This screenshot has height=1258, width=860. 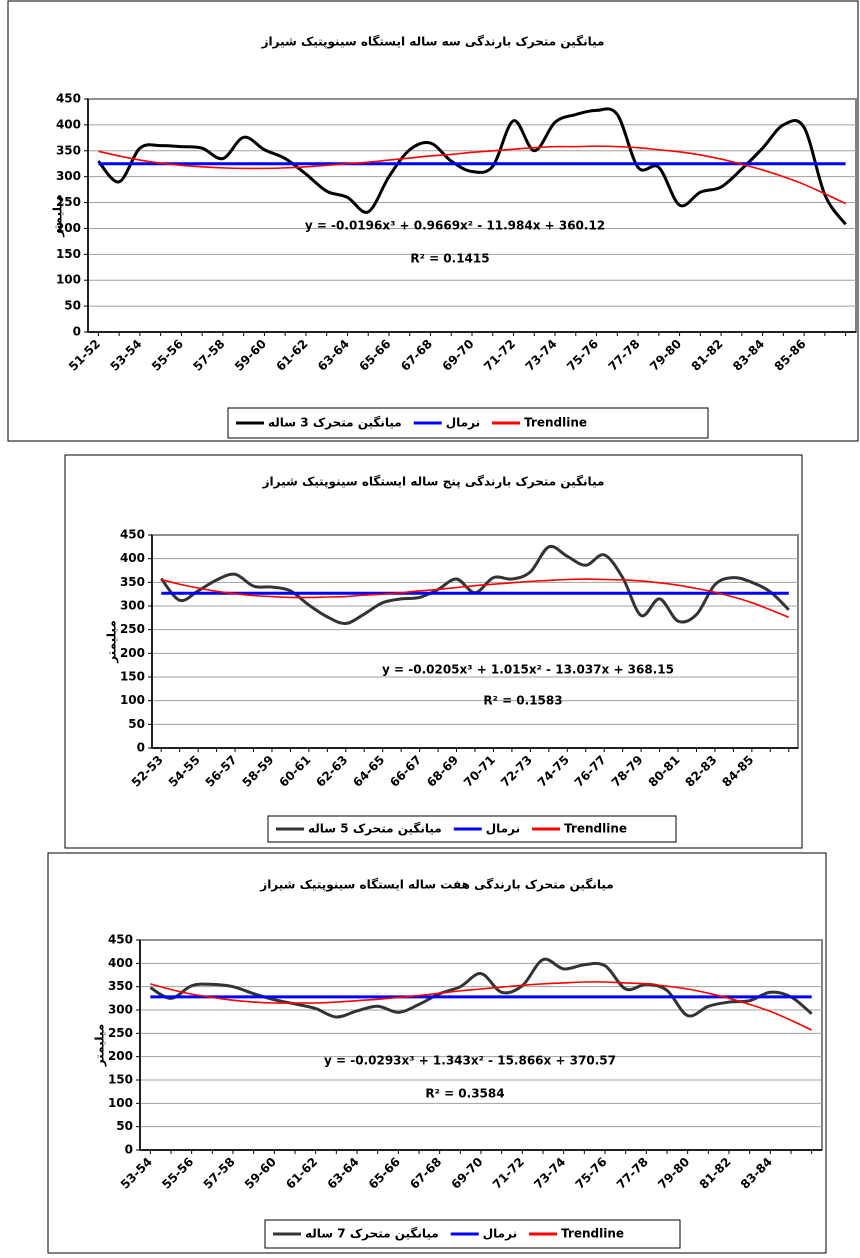 What do you see at coordinates (335, 423) in the screenshot?
I see `legend-label: میانگین متحرک 3 ساله` at bounding box center [335, 423].